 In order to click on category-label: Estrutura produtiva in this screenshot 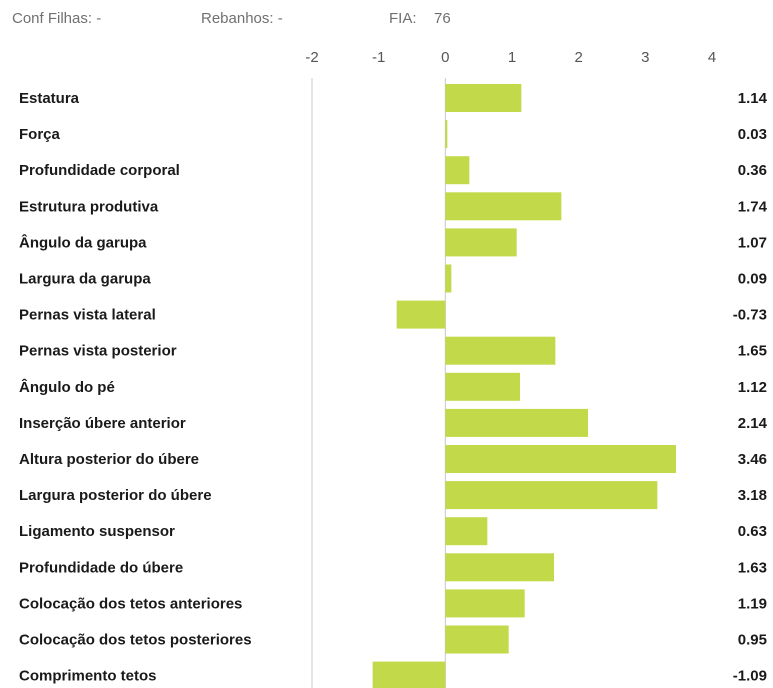, I will do `click(89, 206)`.